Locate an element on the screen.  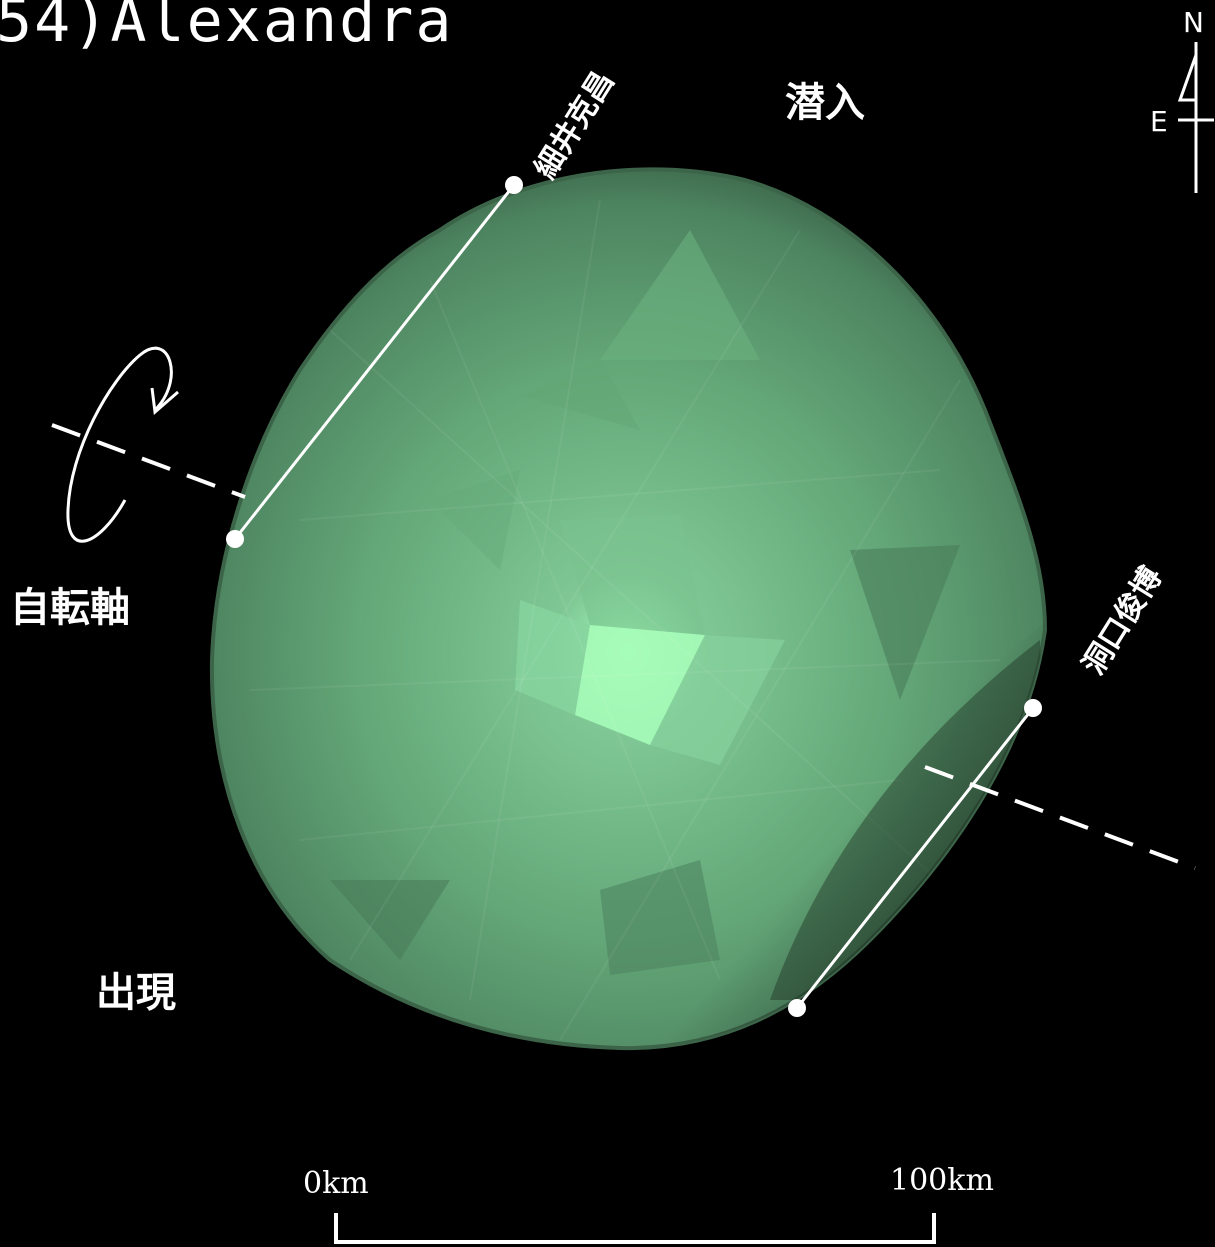
asteroid-title: 54)Alexandra is located at coordinates (227, 28).